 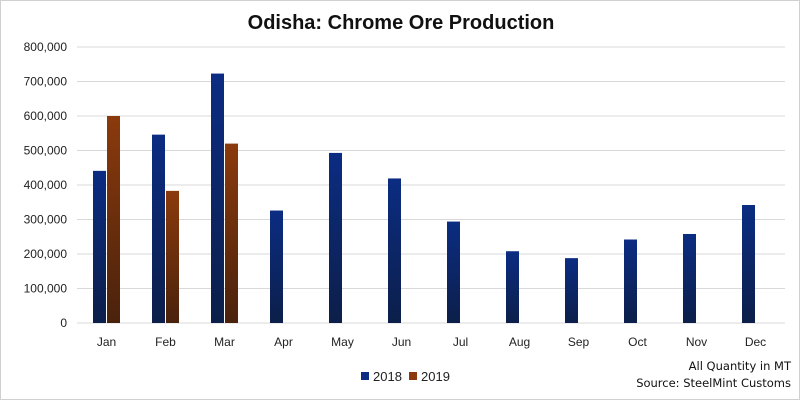 I want to click on legend-label-2019: 2019, so click(x=435, y=376).